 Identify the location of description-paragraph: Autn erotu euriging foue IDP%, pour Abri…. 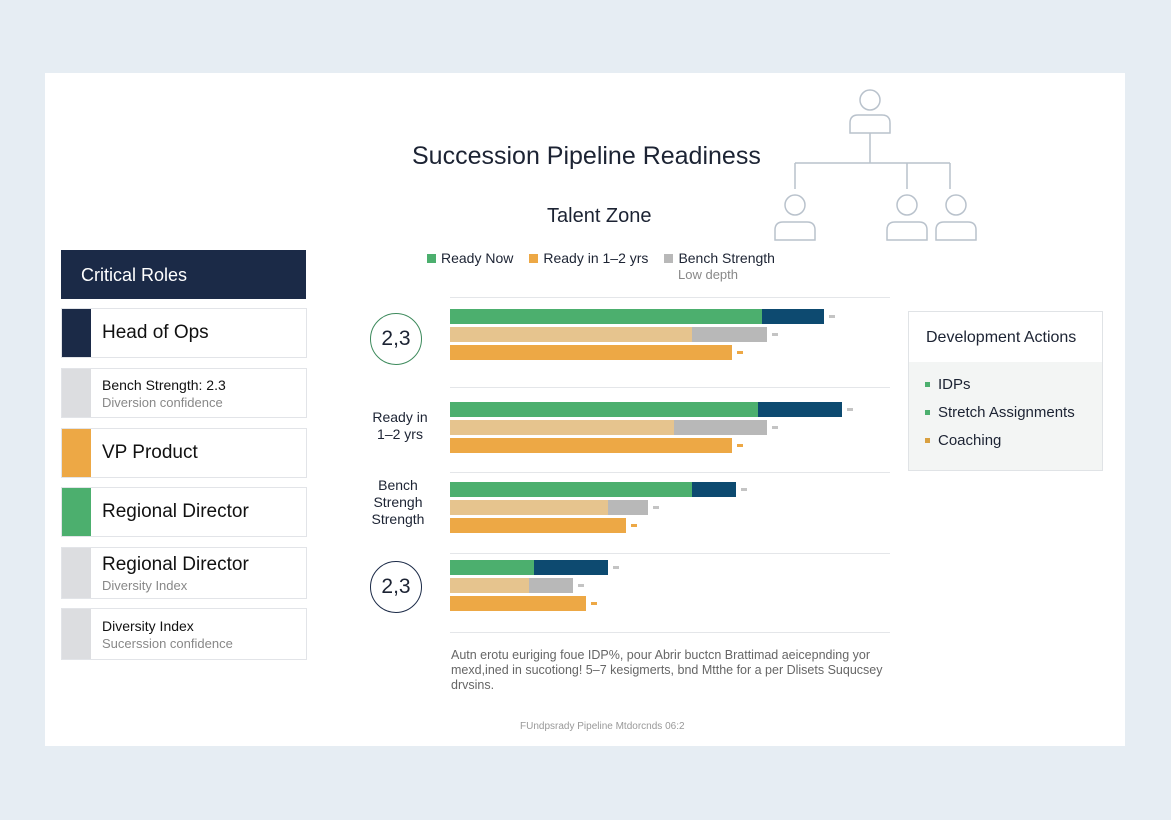
(667, 670).